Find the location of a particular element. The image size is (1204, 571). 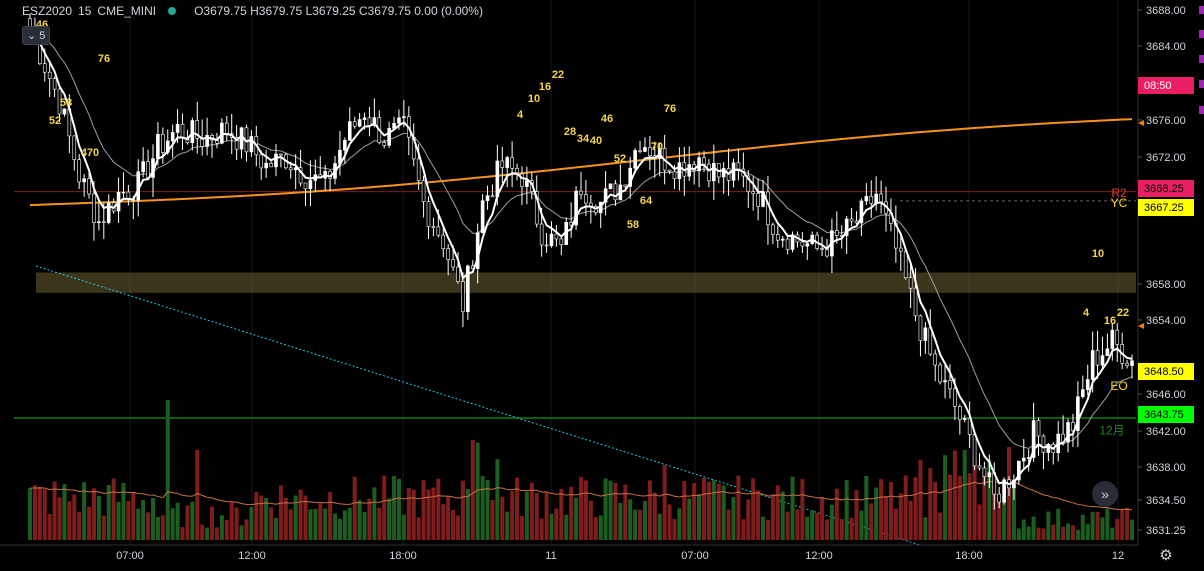

price-tag-label: 3667.25 is located at coordinates (1164, 208).